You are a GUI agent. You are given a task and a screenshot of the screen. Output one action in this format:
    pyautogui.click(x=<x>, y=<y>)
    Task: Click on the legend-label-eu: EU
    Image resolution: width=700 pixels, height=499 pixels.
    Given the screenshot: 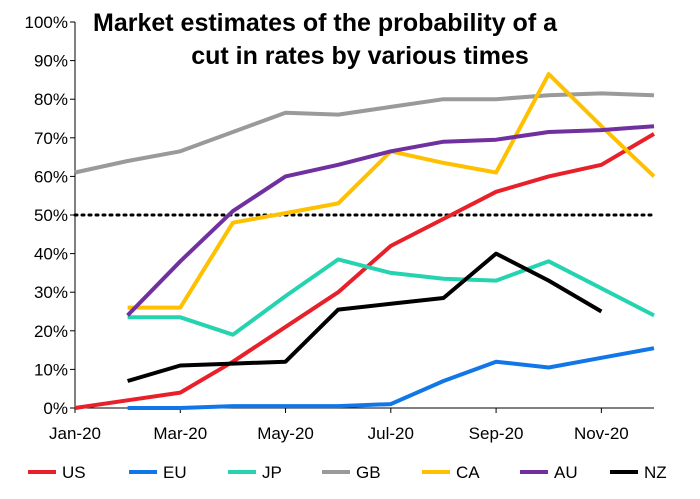 What is the action you would take?
    pyautogui.click(x=175, y=472)
    